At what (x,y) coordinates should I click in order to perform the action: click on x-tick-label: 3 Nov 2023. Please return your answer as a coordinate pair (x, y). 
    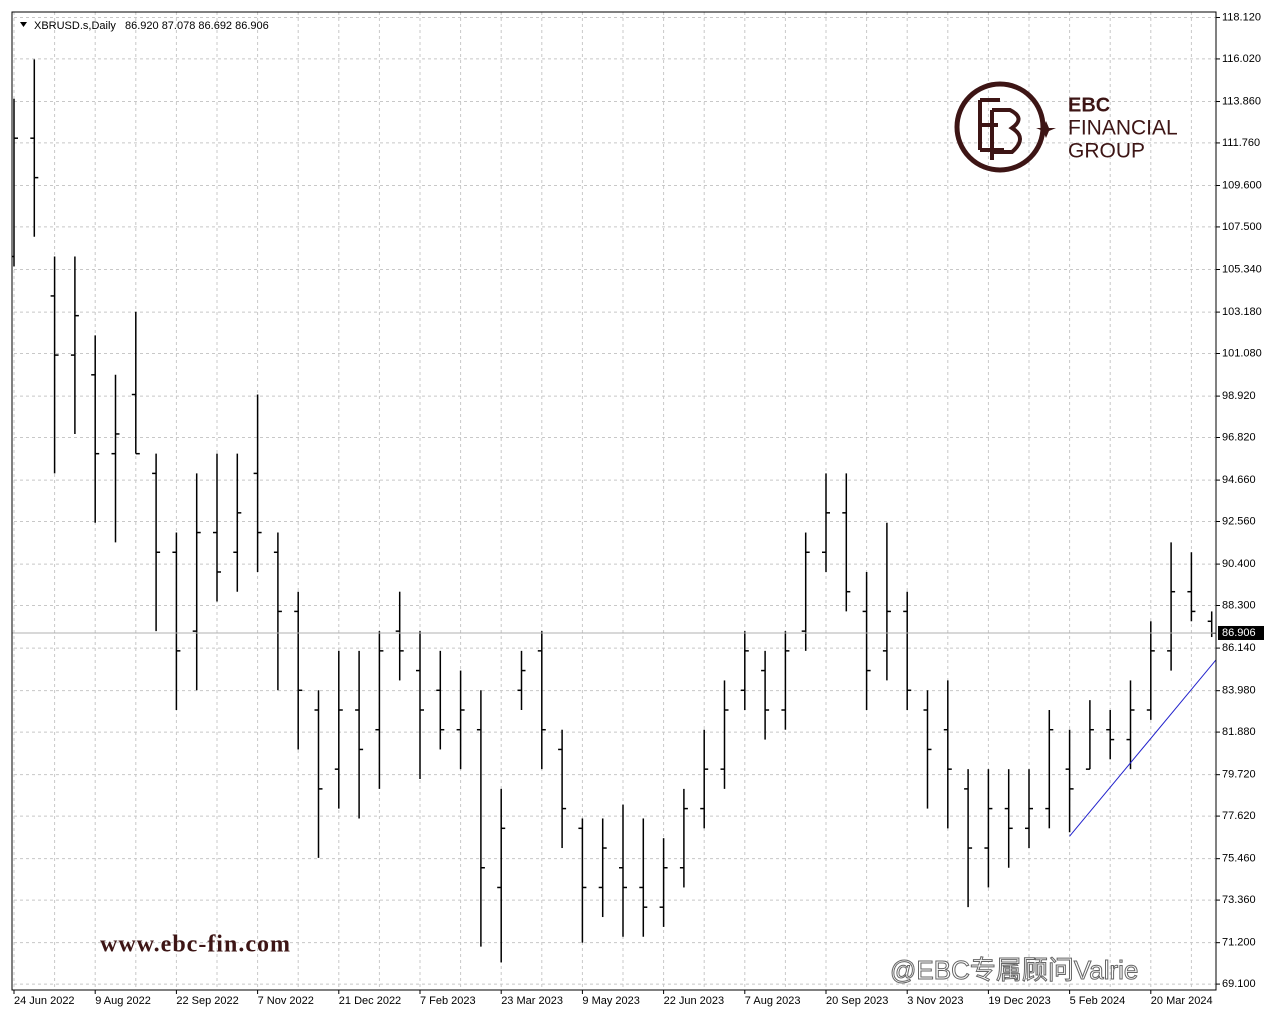
    Looking at the image, I should click on (935, 1001).